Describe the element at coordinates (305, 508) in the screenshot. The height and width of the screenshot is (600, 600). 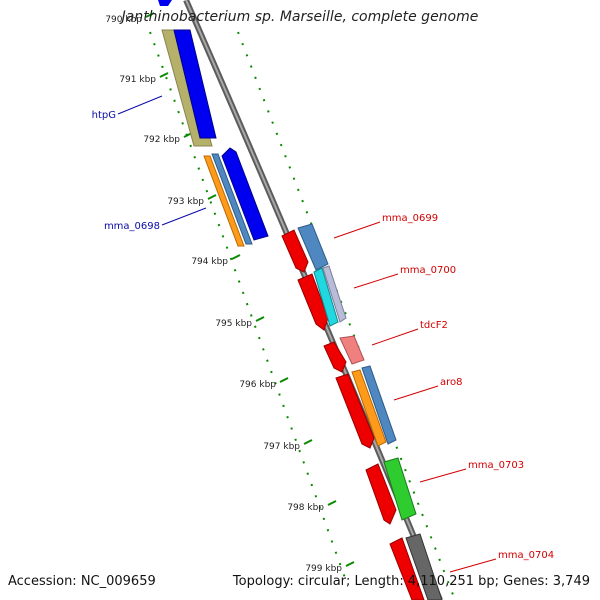
I see `scale-tick-label: 798 kbp` at that location.